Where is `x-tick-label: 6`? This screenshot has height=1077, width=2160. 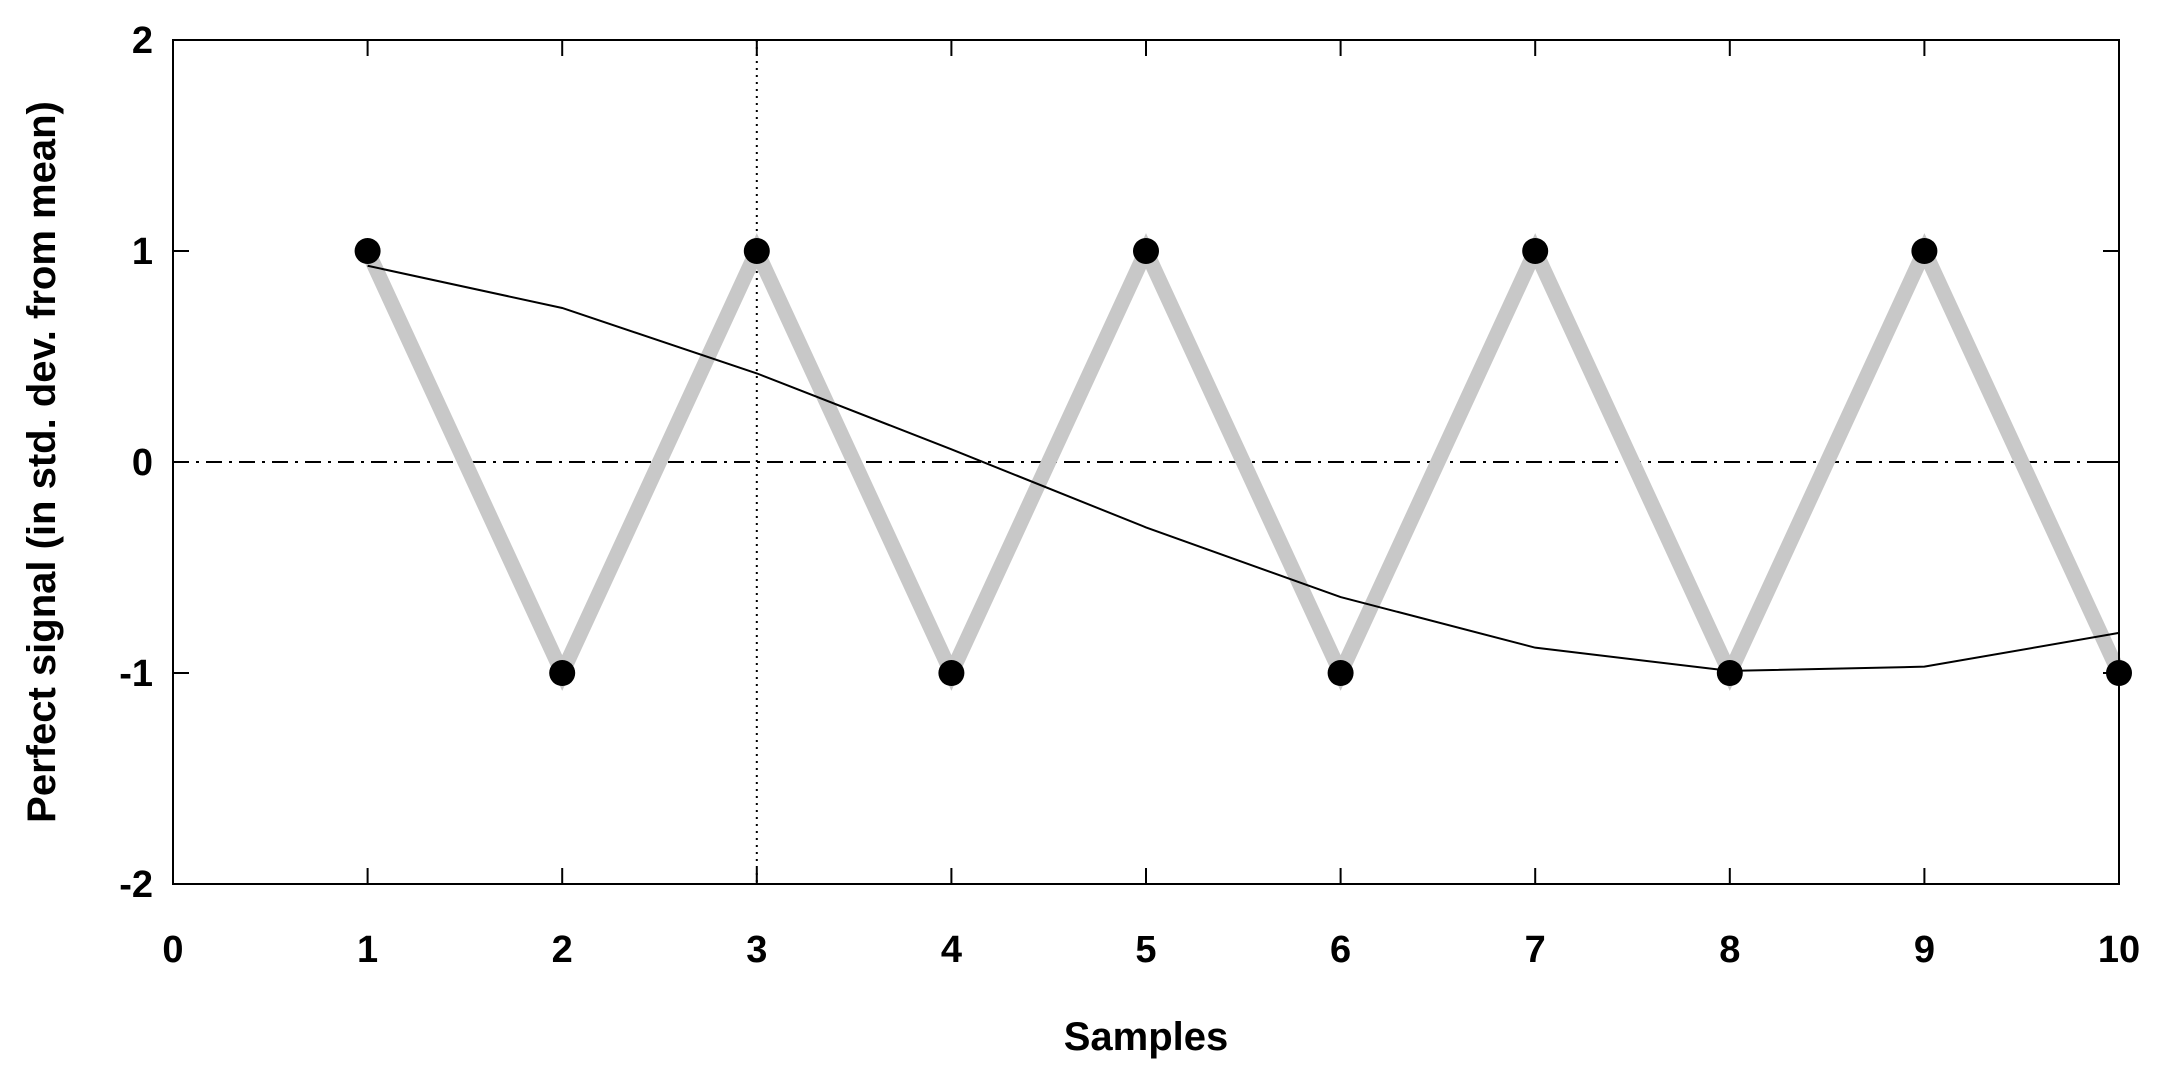
x-tick-label: 6 is located at coordinates (1340, 950).